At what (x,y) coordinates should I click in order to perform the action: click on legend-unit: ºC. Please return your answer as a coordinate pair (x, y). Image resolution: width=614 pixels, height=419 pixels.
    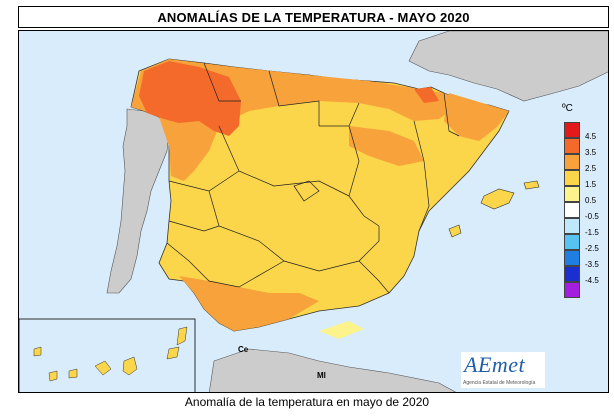
    Looking at the image, I should click on (567, 108).